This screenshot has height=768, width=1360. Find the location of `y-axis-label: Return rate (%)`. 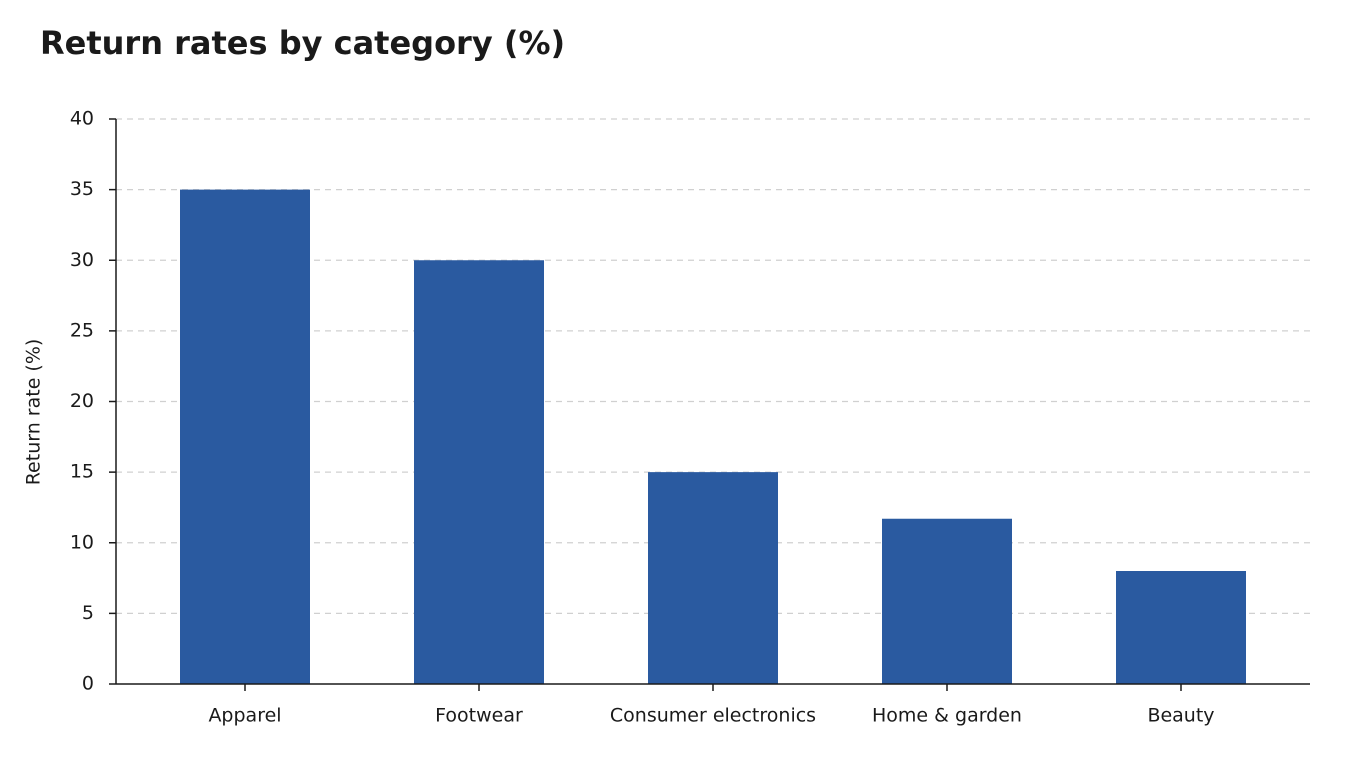

y-axis-label: Return rate (%) is located at coordinates (34, 412).